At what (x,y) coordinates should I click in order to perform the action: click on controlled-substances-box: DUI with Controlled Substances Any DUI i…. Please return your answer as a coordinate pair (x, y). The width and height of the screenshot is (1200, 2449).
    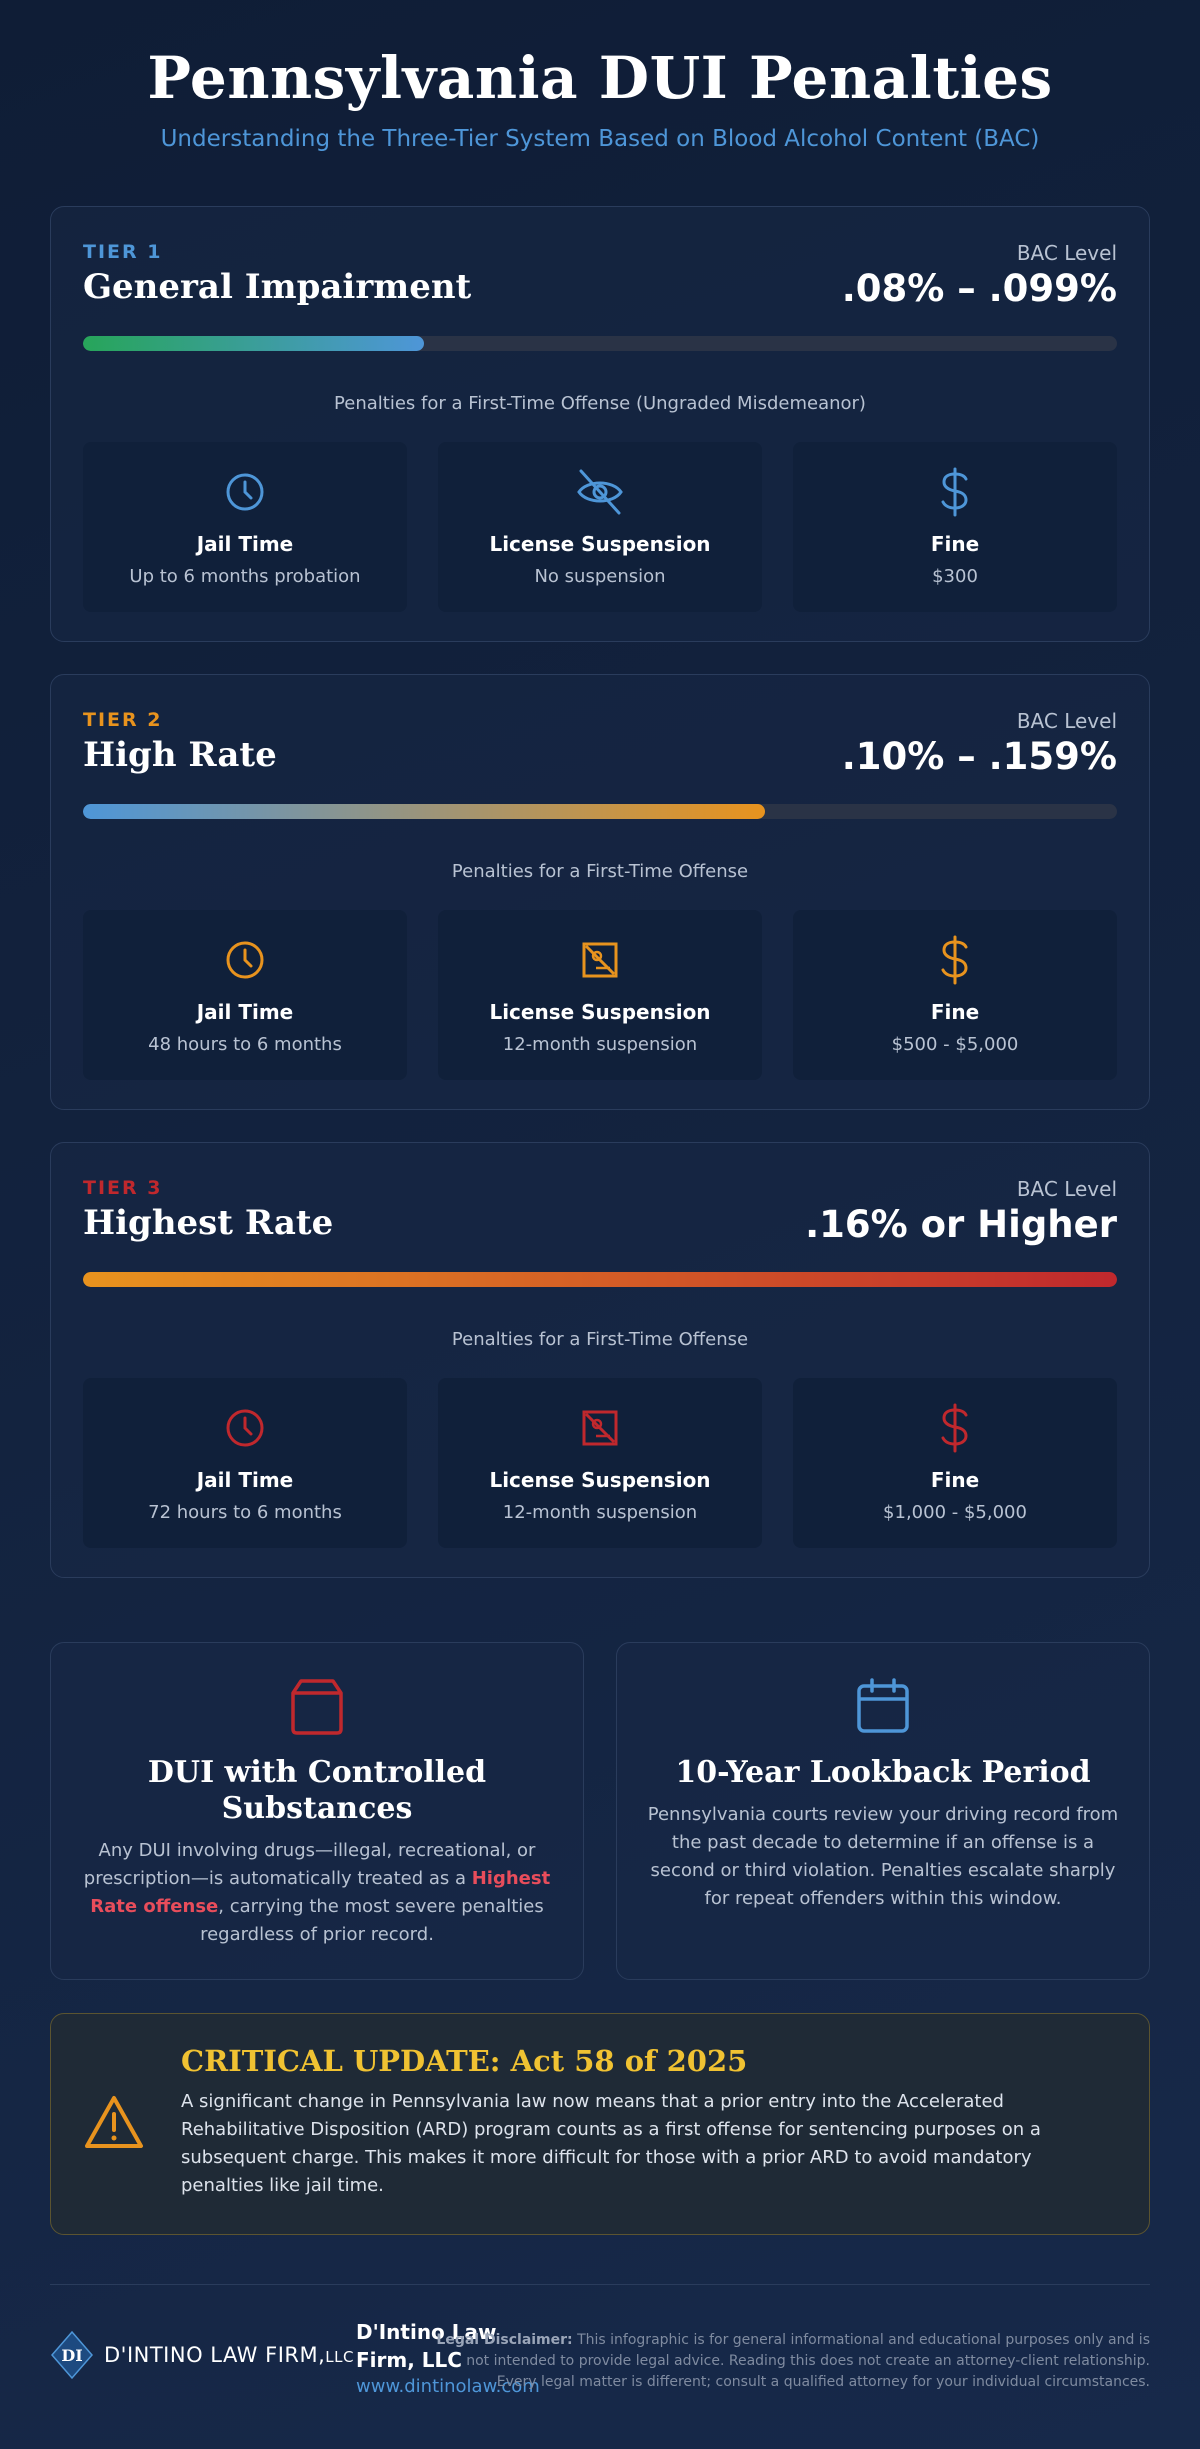
    Looking at the image, I should click on (317, 1811).